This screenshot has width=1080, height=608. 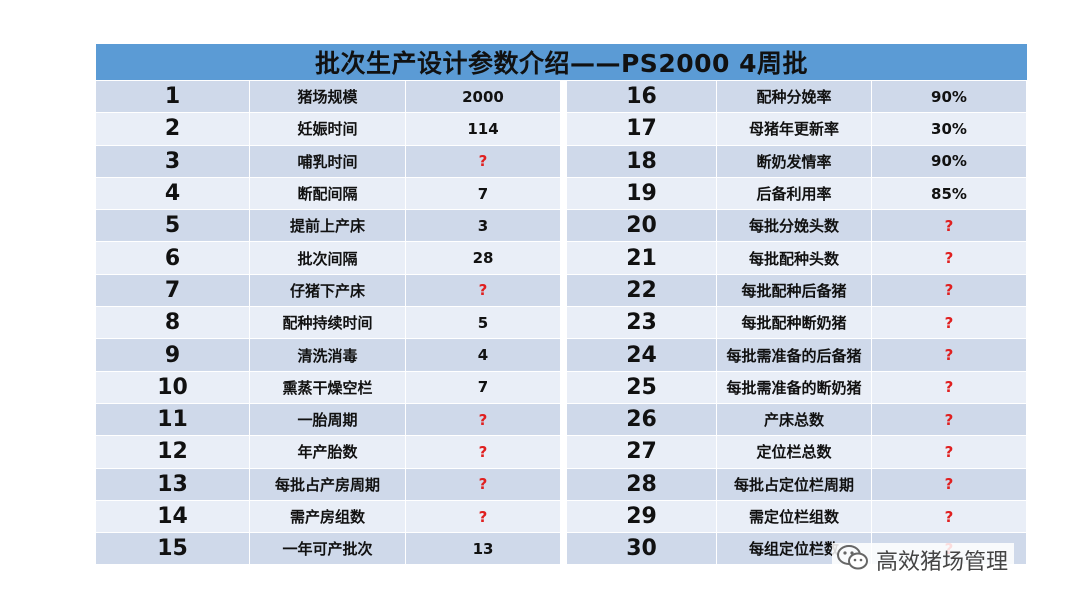 What do you see at coordinates (794, 387) in the screenshot?
I see `parameter-label: 每批需准备的断奶猪` at bounding box center [794, 387].